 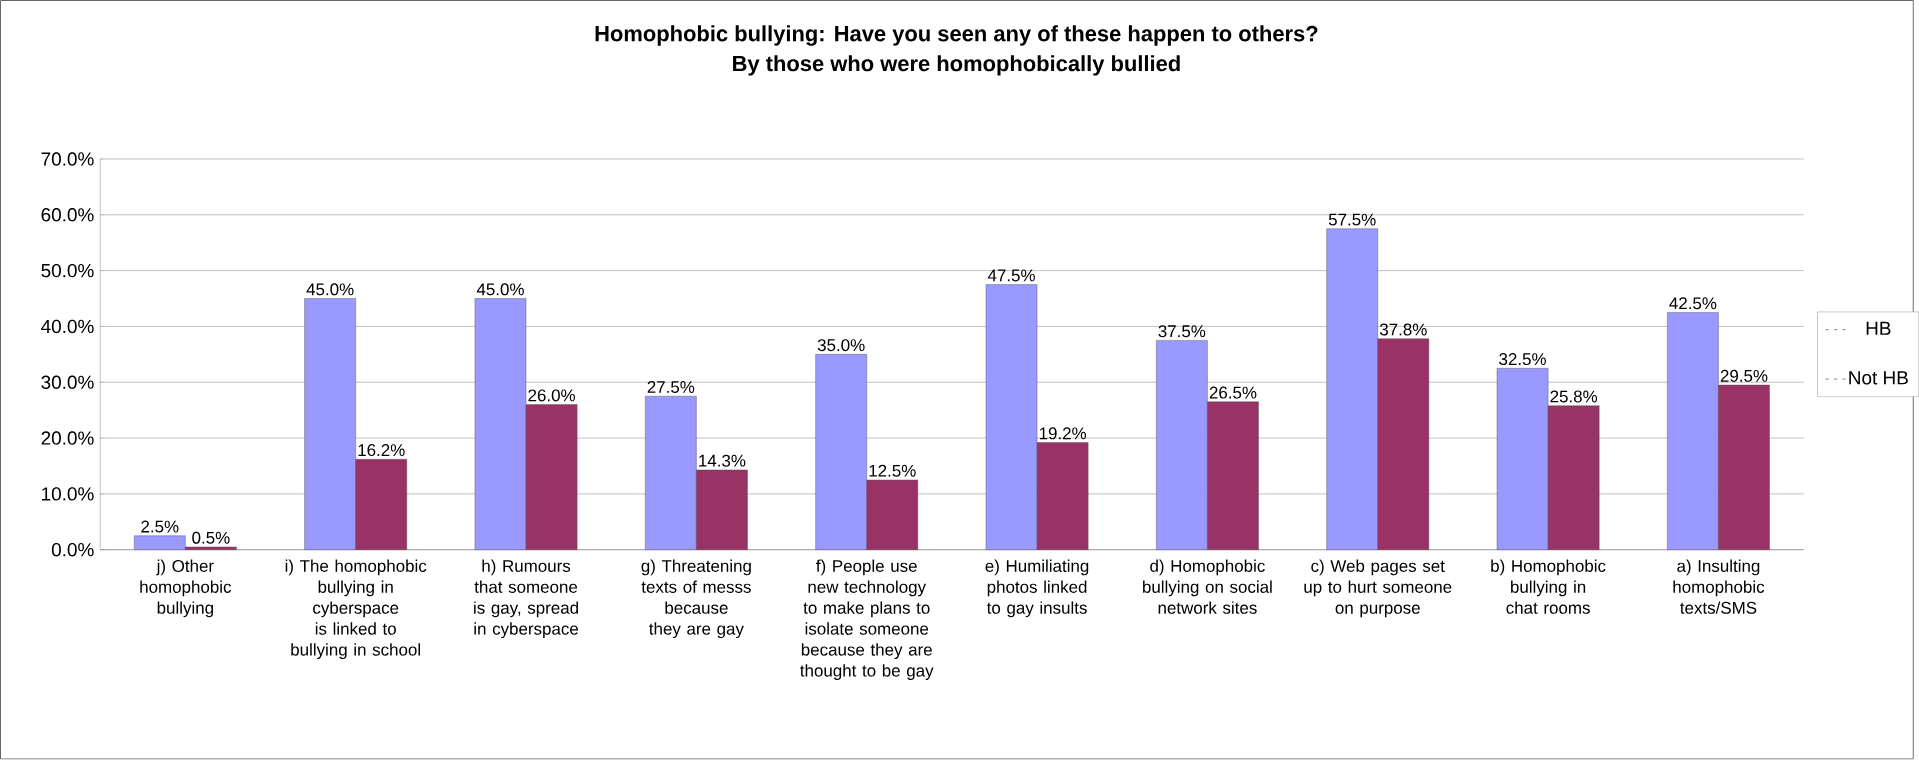 I want to click on x-tick-label: e) Humiliating photos linked to gay insults, so click(x=1037, y=588).